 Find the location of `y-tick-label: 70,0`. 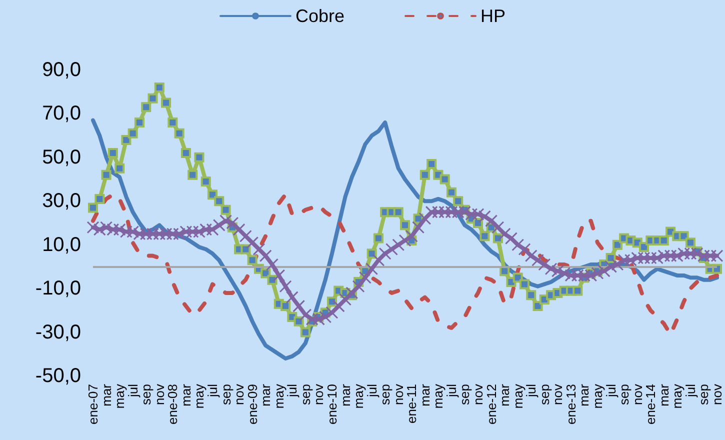

y-tick-label: 70,0 is located at coordinates (61, 113).